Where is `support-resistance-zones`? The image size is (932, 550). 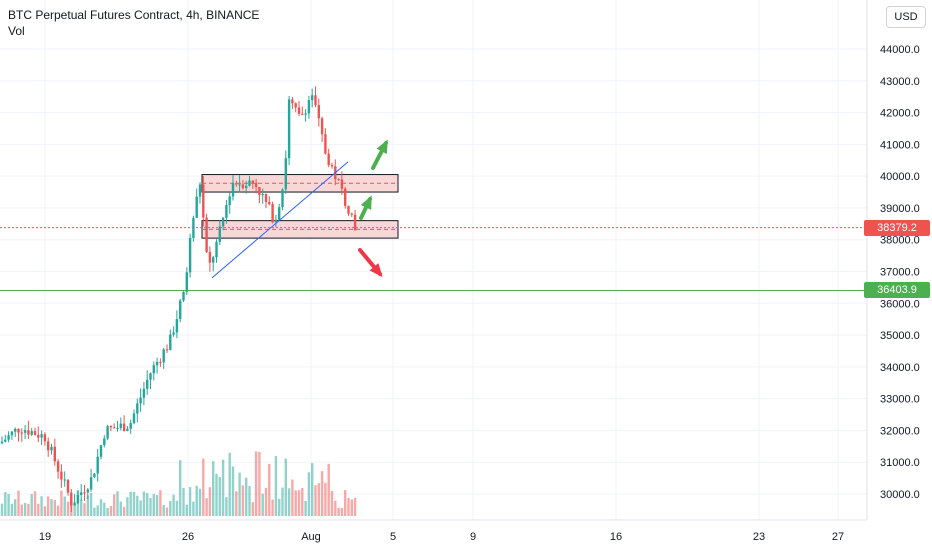 support-resistance-zones is located at coordinates (300, 206).